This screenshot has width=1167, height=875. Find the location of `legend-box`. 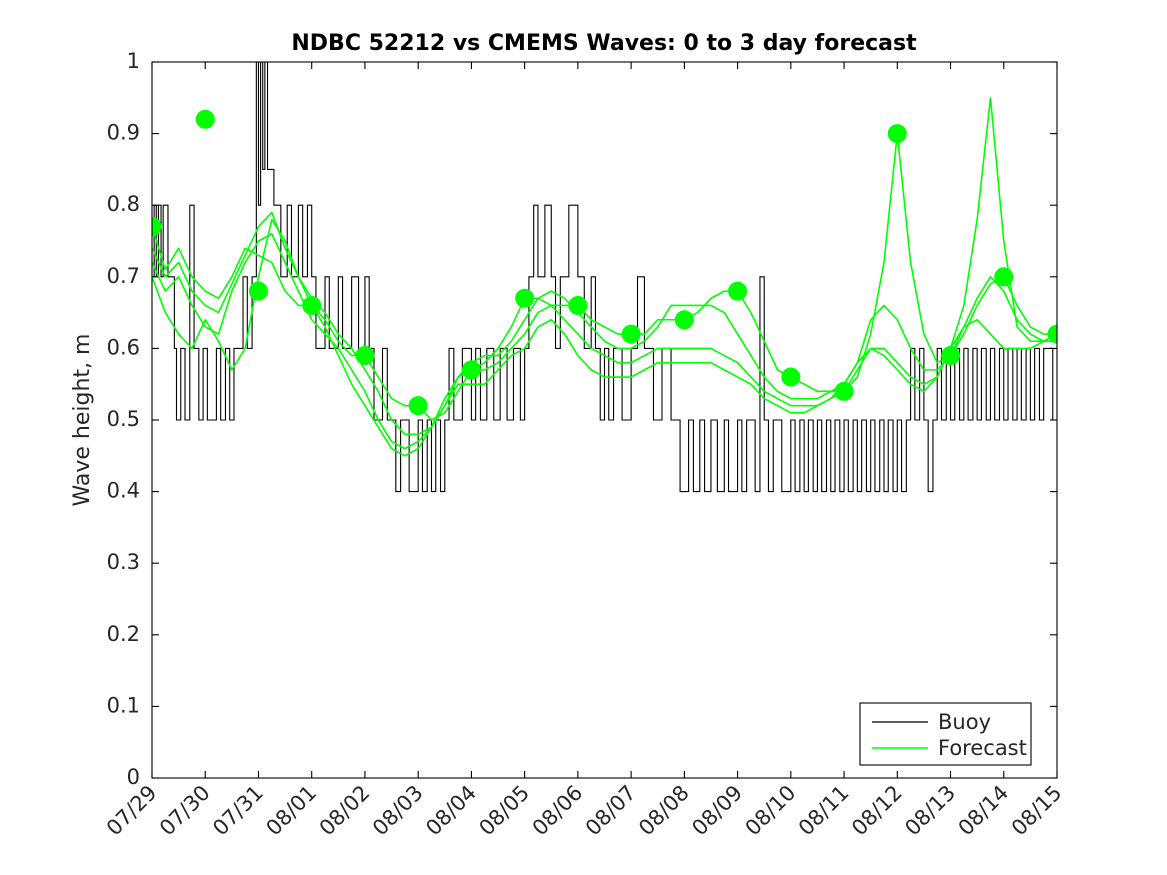

legend-box is located at coordinates (945, 734).